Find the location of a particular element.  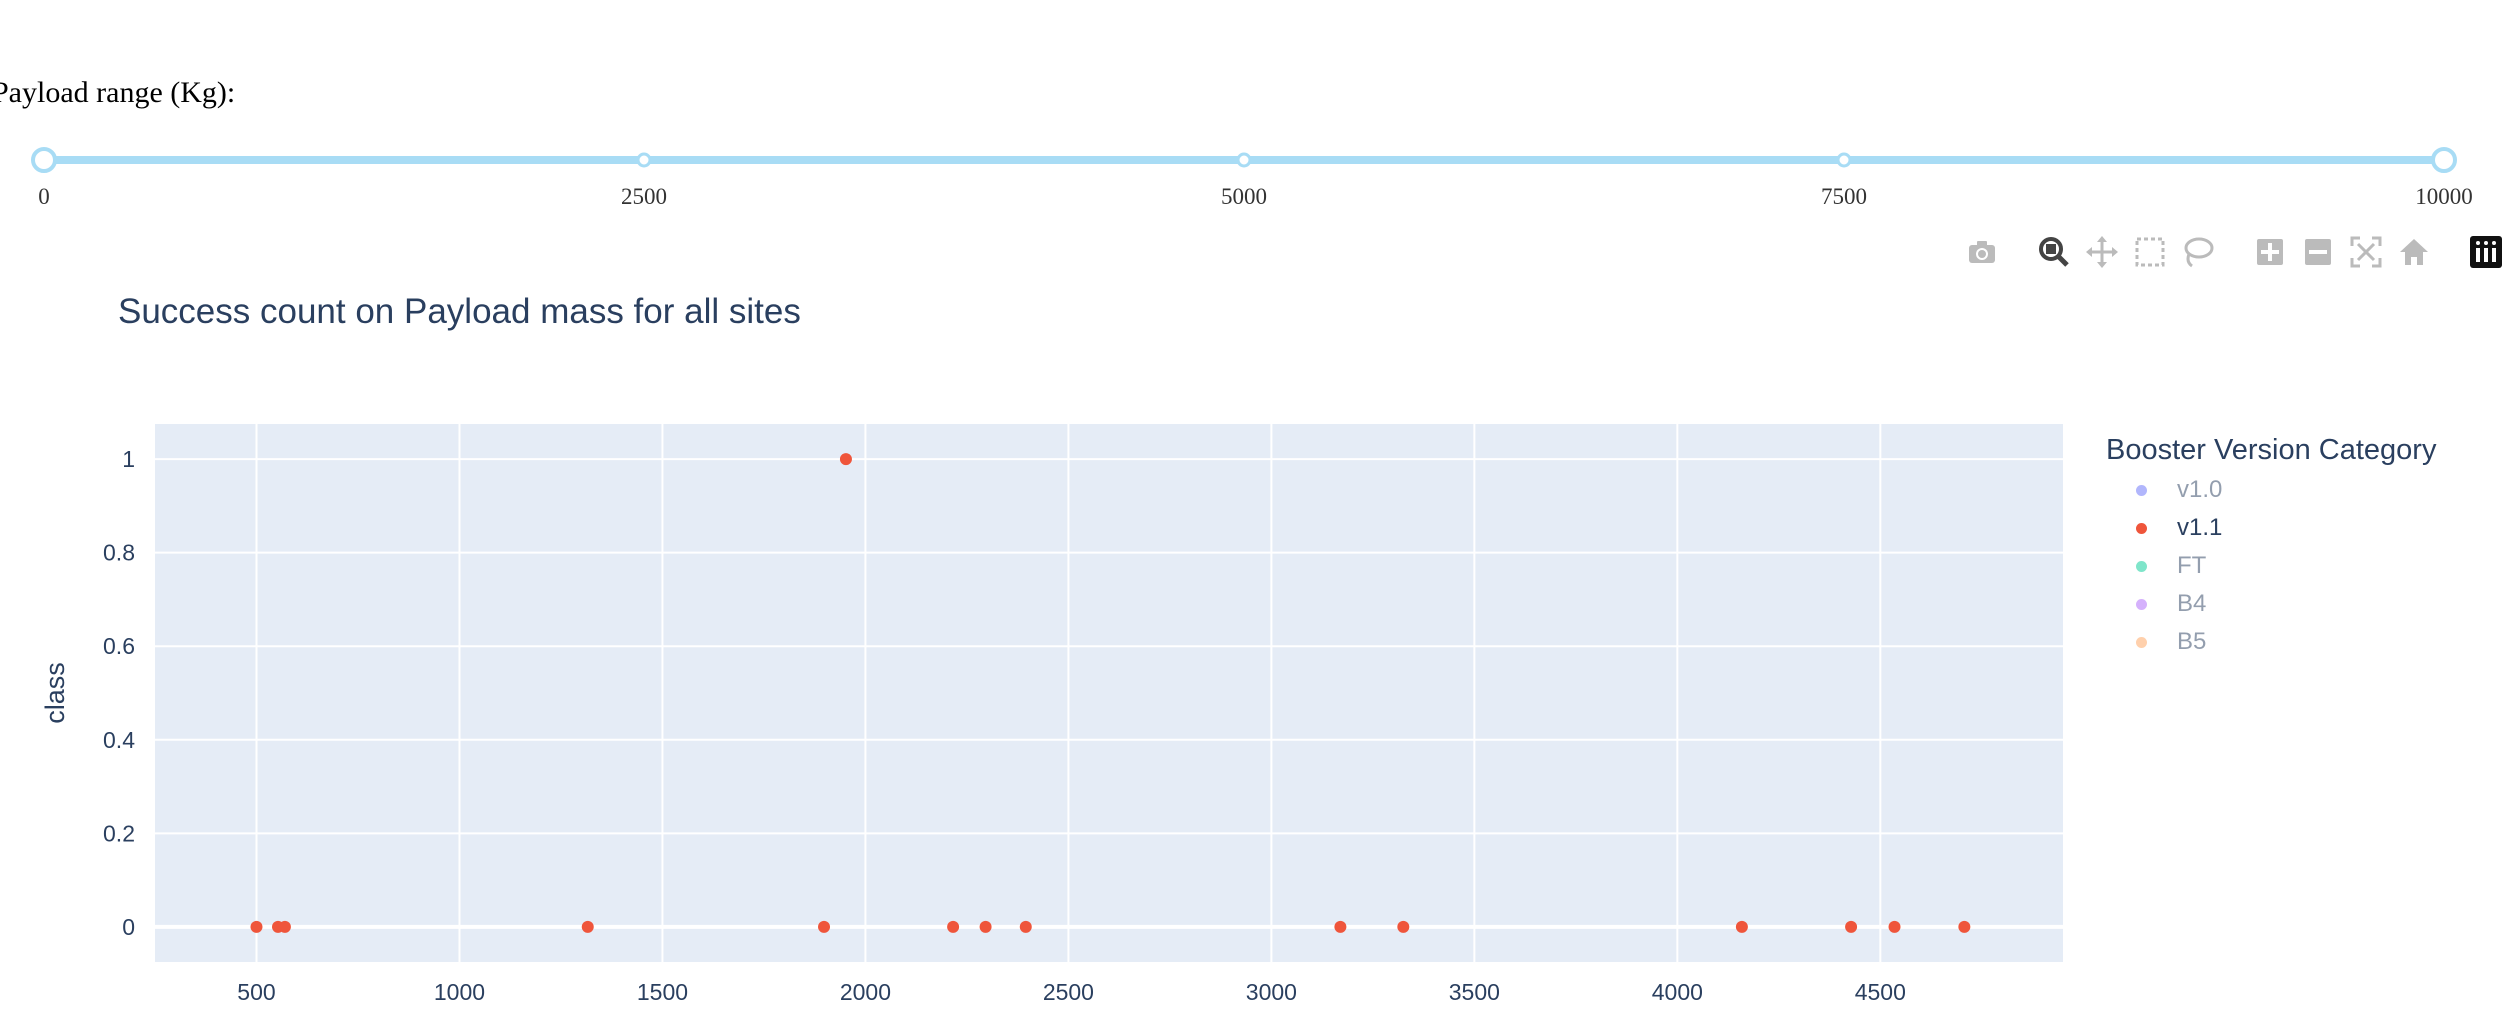

slider-handle-low is located at coordinates (44, 160).